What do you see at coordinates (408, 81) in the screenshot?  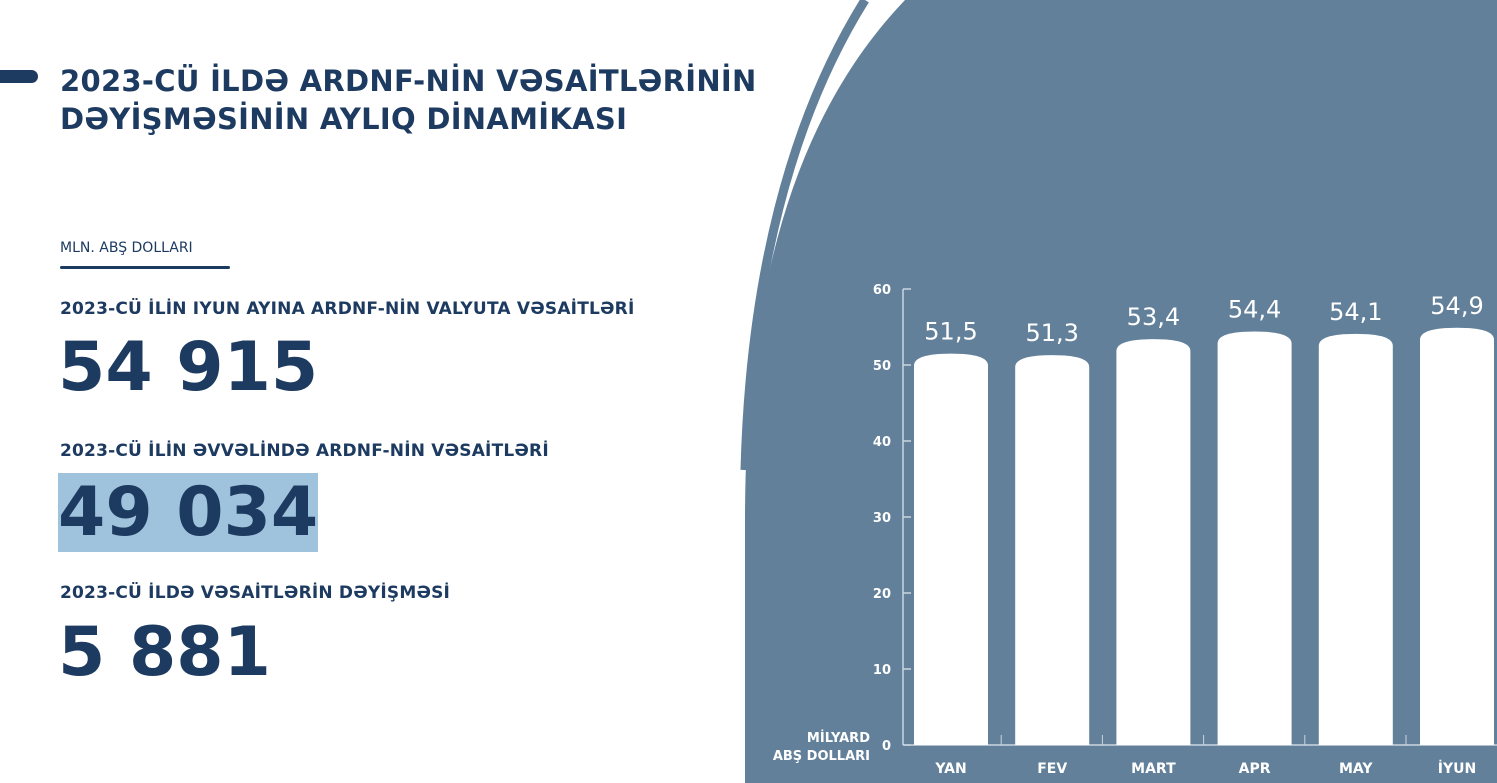 I see `title-line: 2023-CÜ İLDƏ ARDNF-NİN VƏSAİTLƏRİNİN` at bounding box center [408, 81].